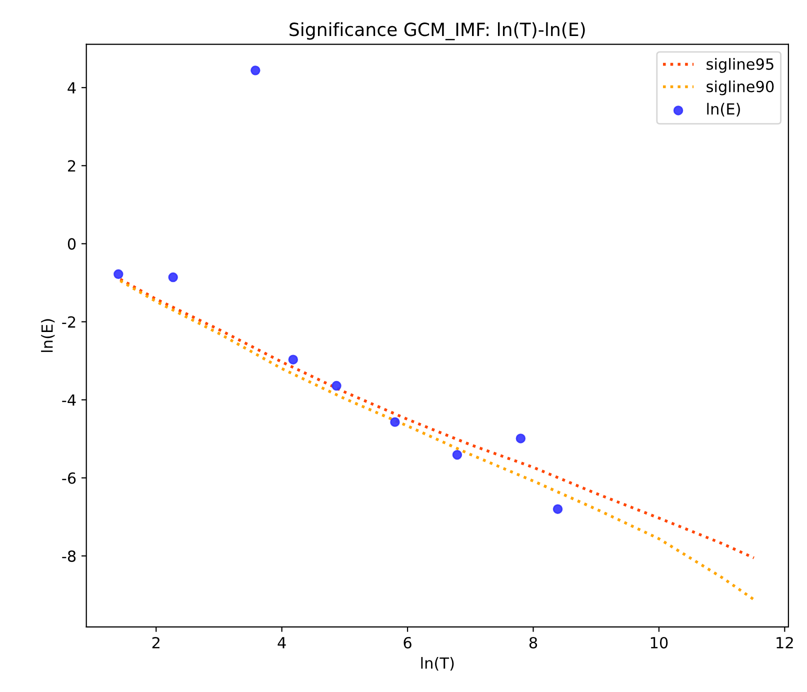  Describe the element at coordinates (72, 244) in the screenshot. I see `y-tick-label: 0` at that location.